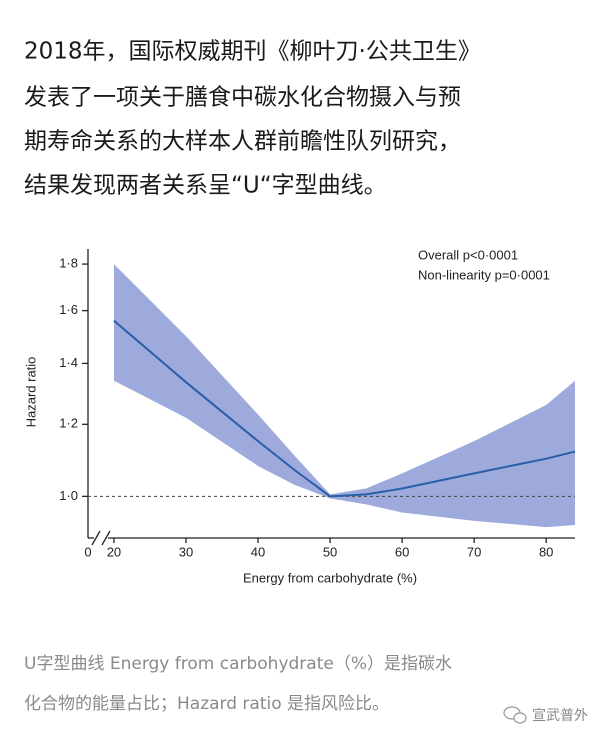  What do you see at coordinates (68, 495) in the screenshot?
I see `y-tick-label: 1·0` at bounding box center [68, 495].